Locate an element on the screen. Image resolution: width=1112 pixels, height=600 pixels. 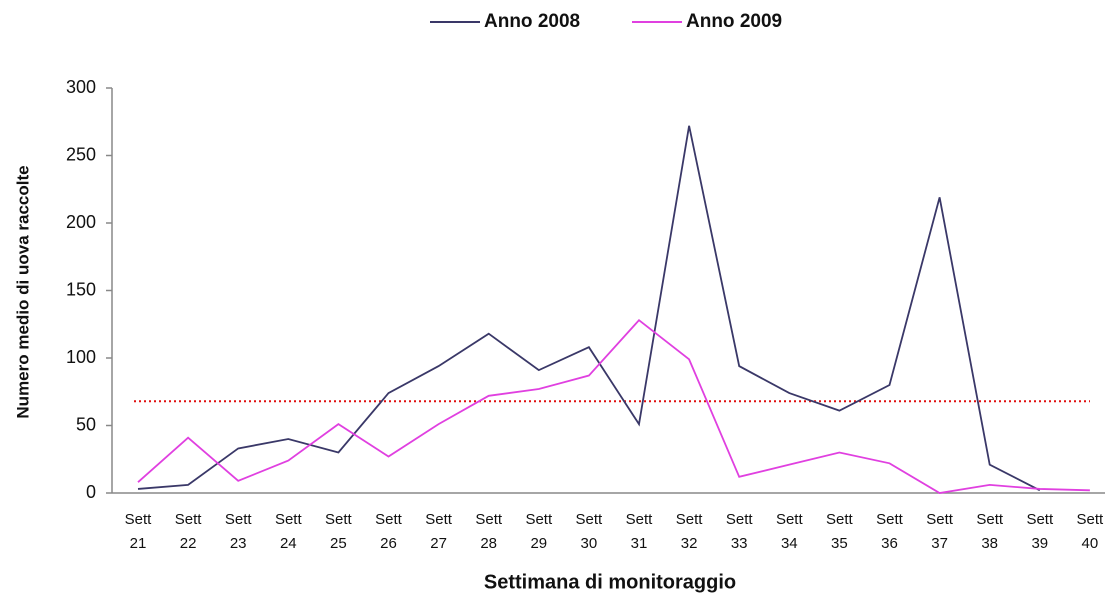
x-tick-label: Sett 31 is located at coordinates (639, 531).